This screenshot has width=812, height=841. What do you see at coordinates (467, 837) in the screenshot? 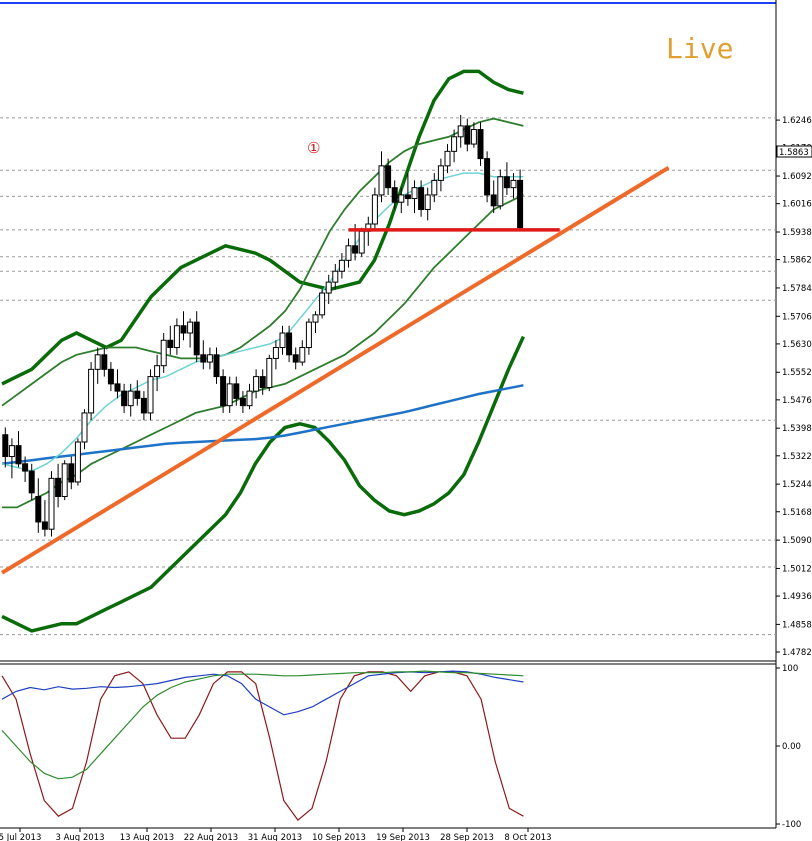
I see `time-tick-label: 28 Sep 2013` at bounding box center [467, 837].